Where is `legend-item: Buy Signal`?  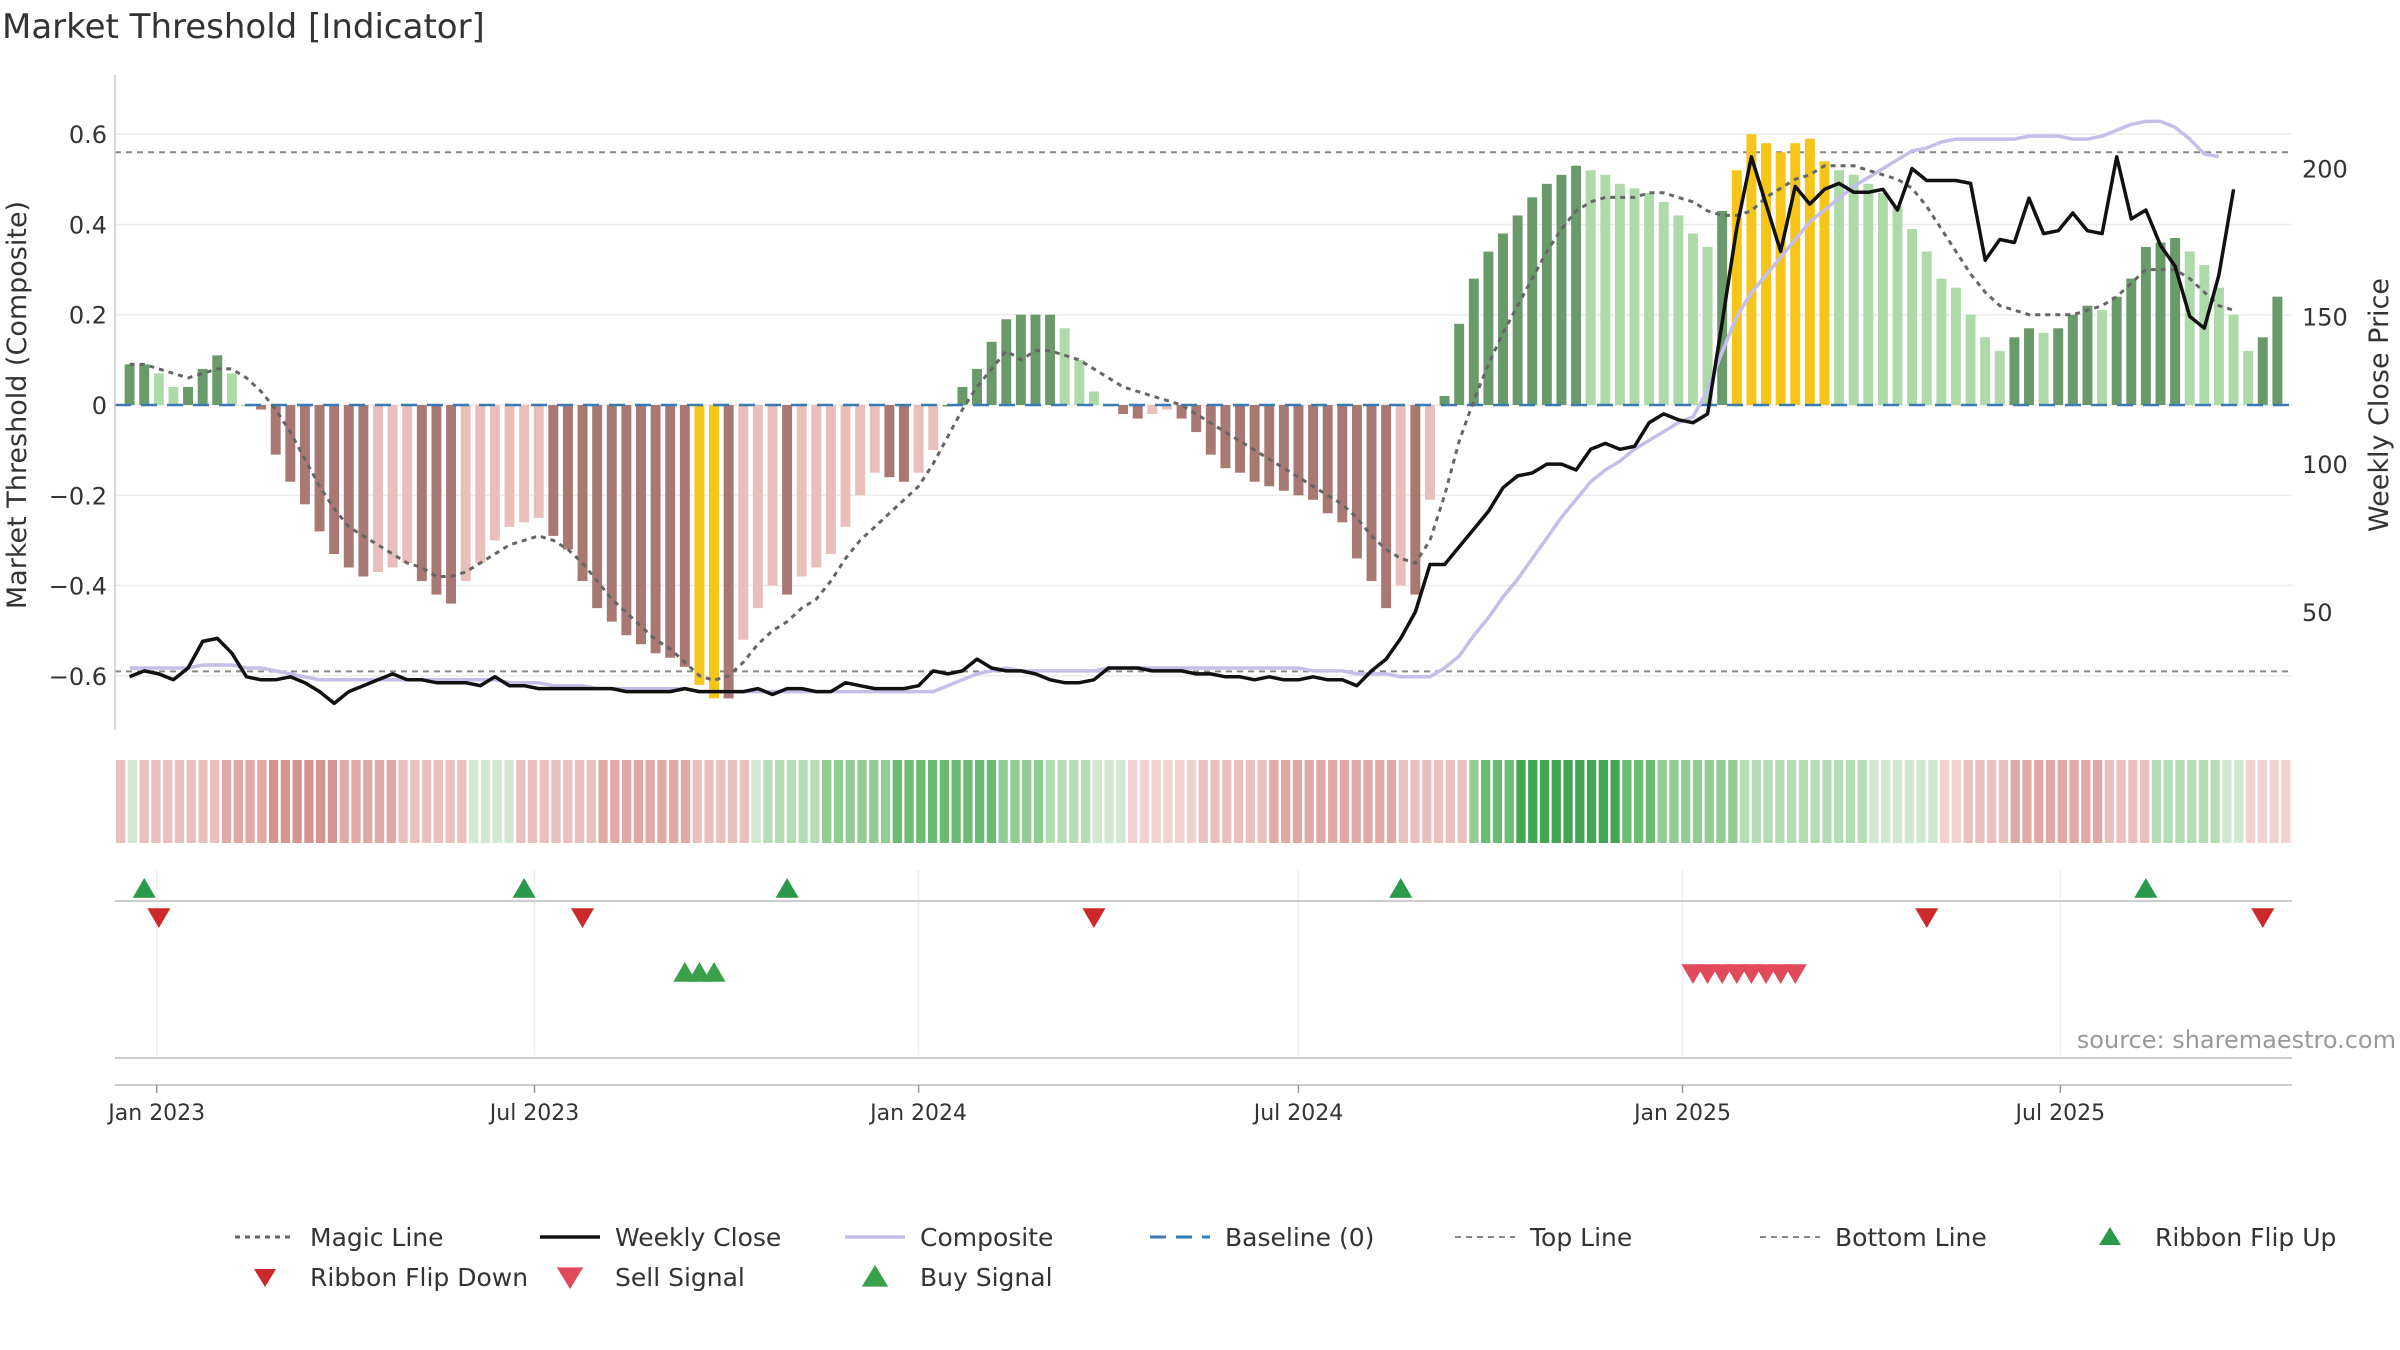 legend-item: Buy Signal is located at coordinates (957, 1277).